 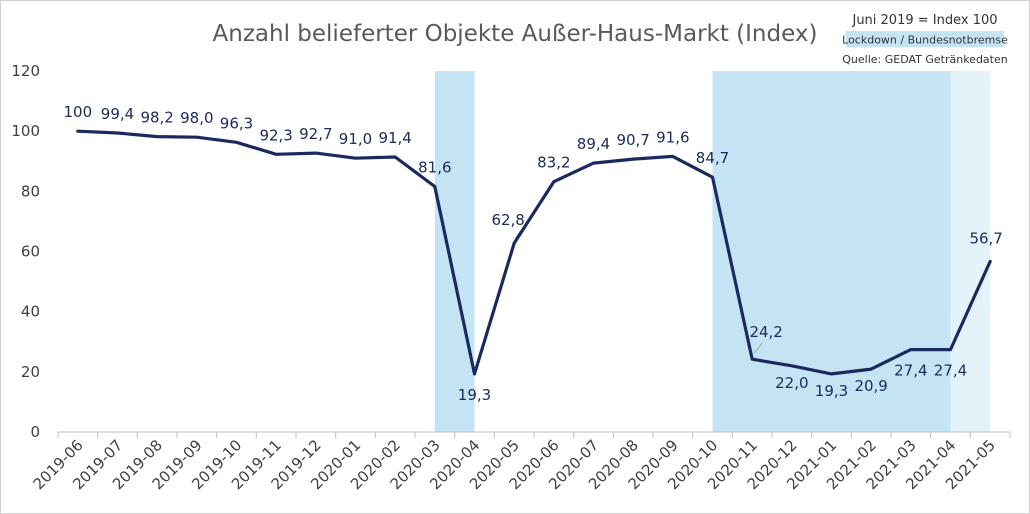 What do you see at coordinates (765, 332) in the screenshot?
I see `data-label: 24,2` at bounding box center [765, 332].